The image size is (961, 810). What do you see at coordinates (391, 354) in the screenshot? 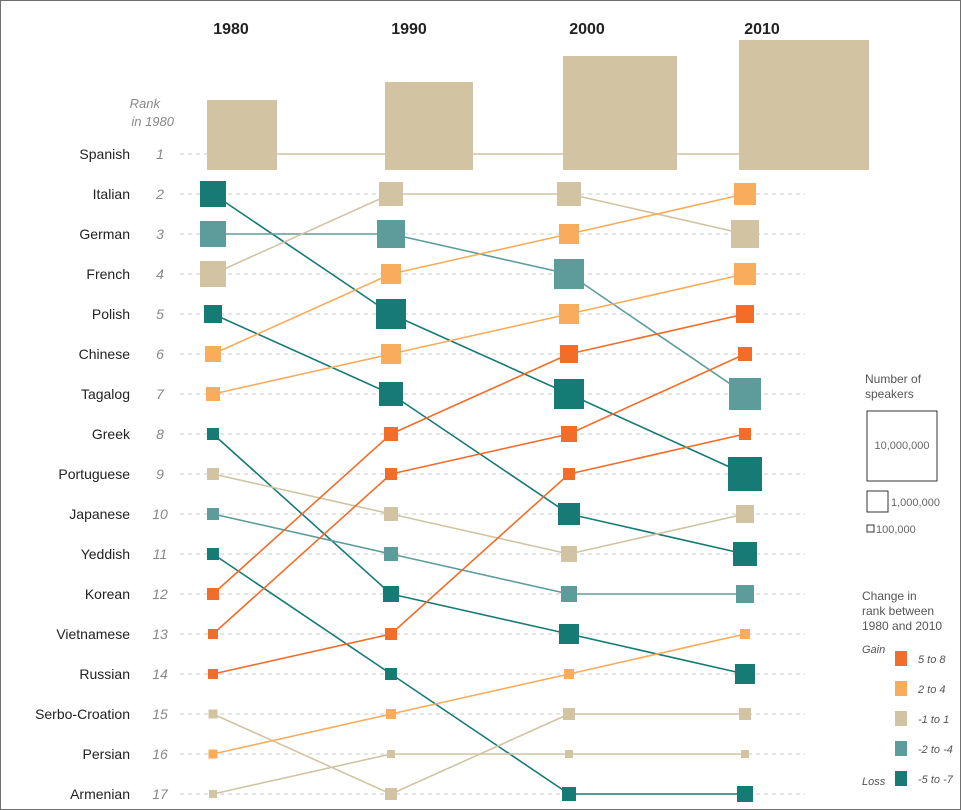
I see `box-tagalog-1990` at bounding box center [391, 354].